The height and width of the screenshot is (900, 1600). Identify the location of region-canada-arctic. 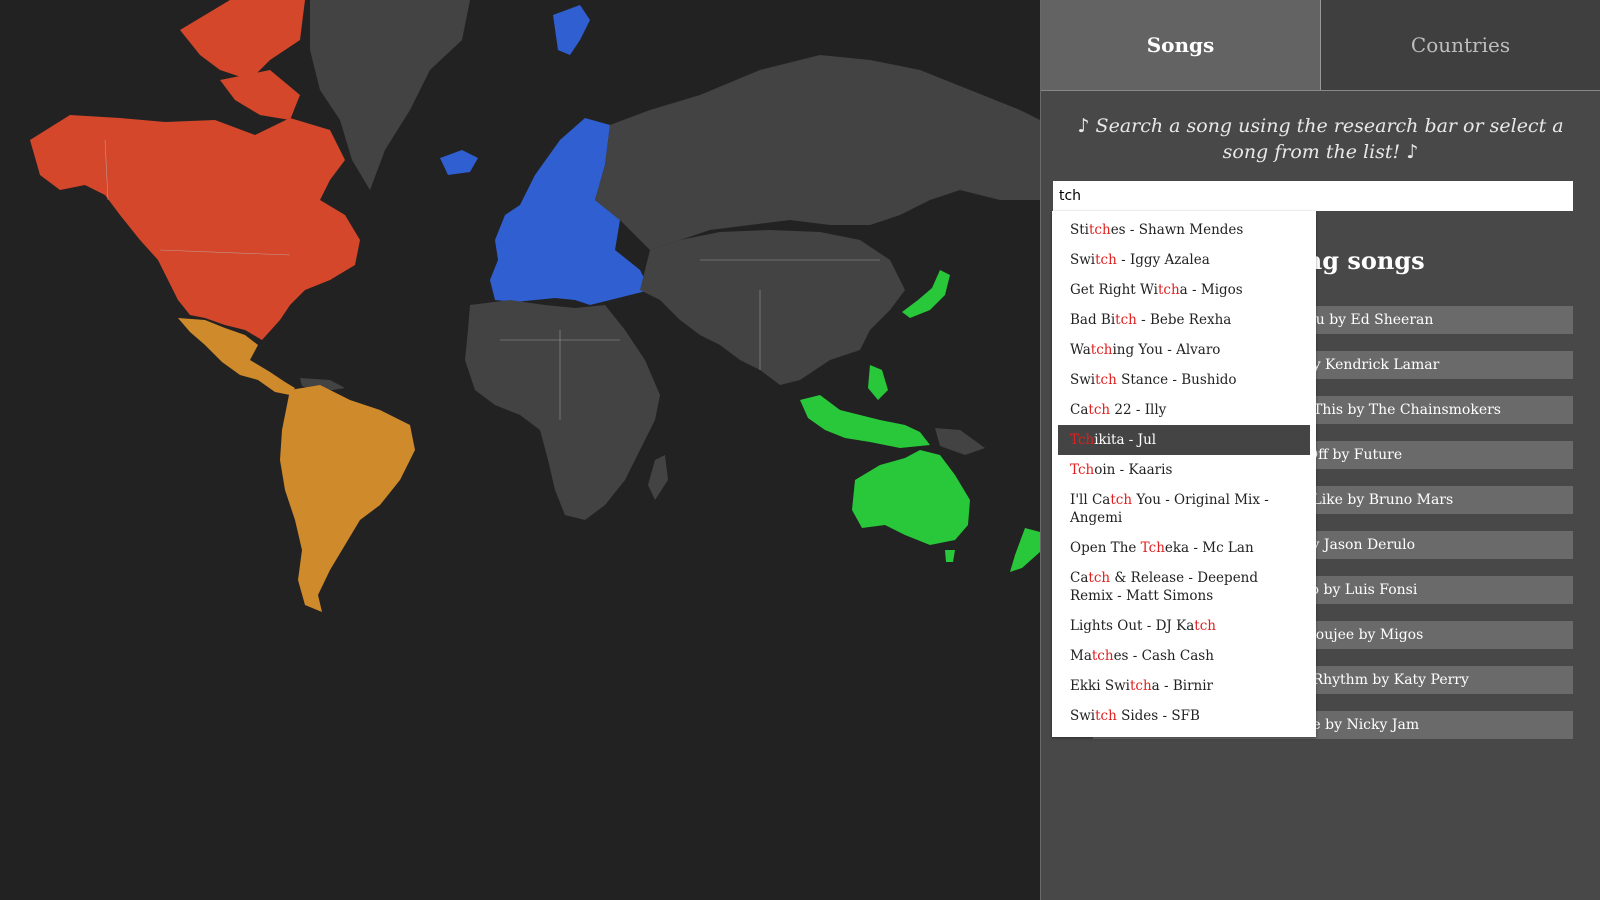
(242, 40).